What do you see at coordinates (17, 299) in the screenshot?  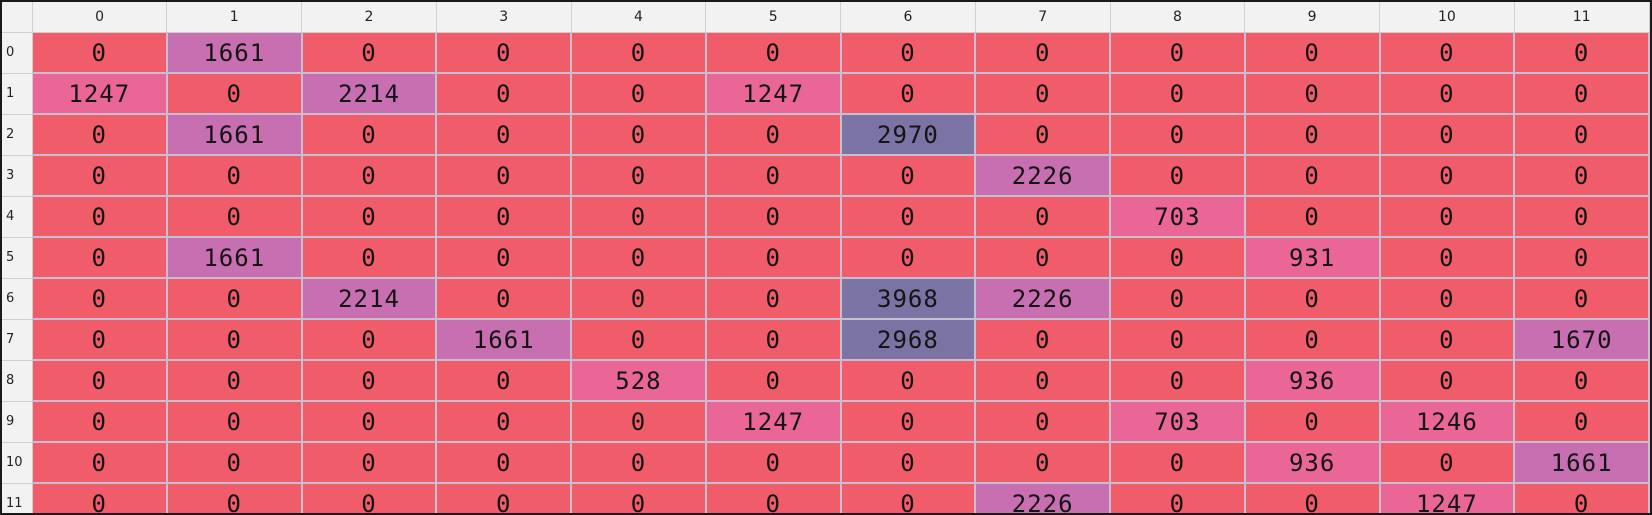 I see `row-header: 6` at bounding box center [17, 299].